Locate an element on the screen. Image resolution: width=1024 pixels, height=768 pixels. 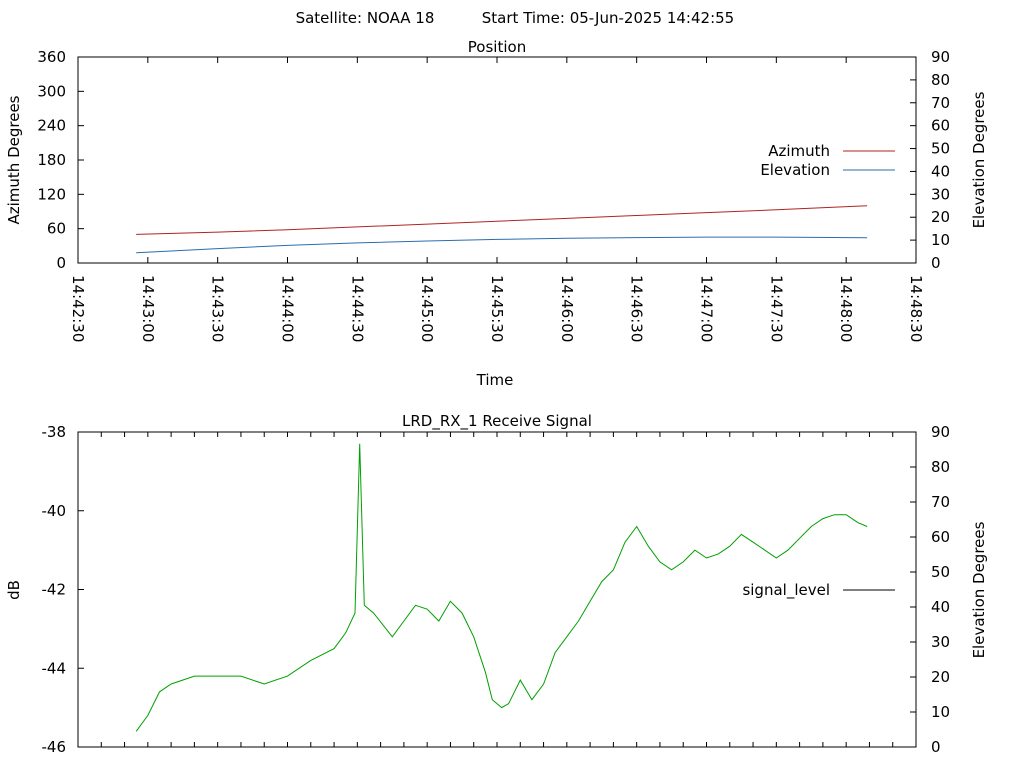
signal-y2-tick-label: 80 is located at coordinates (940, 467).